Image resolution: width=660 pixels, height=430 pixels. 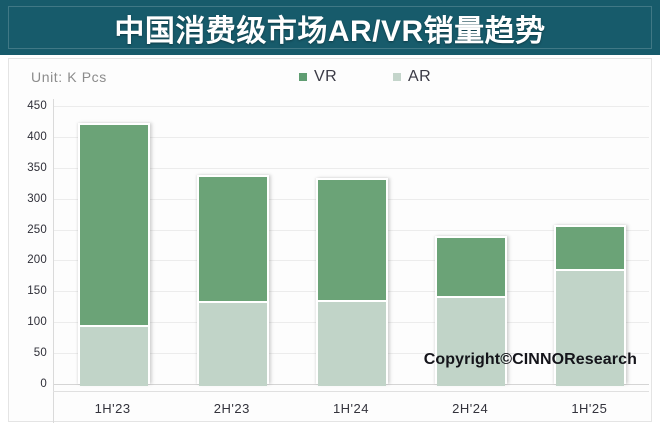 I want to click on page-title: 中国消费级市场AR/VR销量趋势, so click(x=330, y=31).